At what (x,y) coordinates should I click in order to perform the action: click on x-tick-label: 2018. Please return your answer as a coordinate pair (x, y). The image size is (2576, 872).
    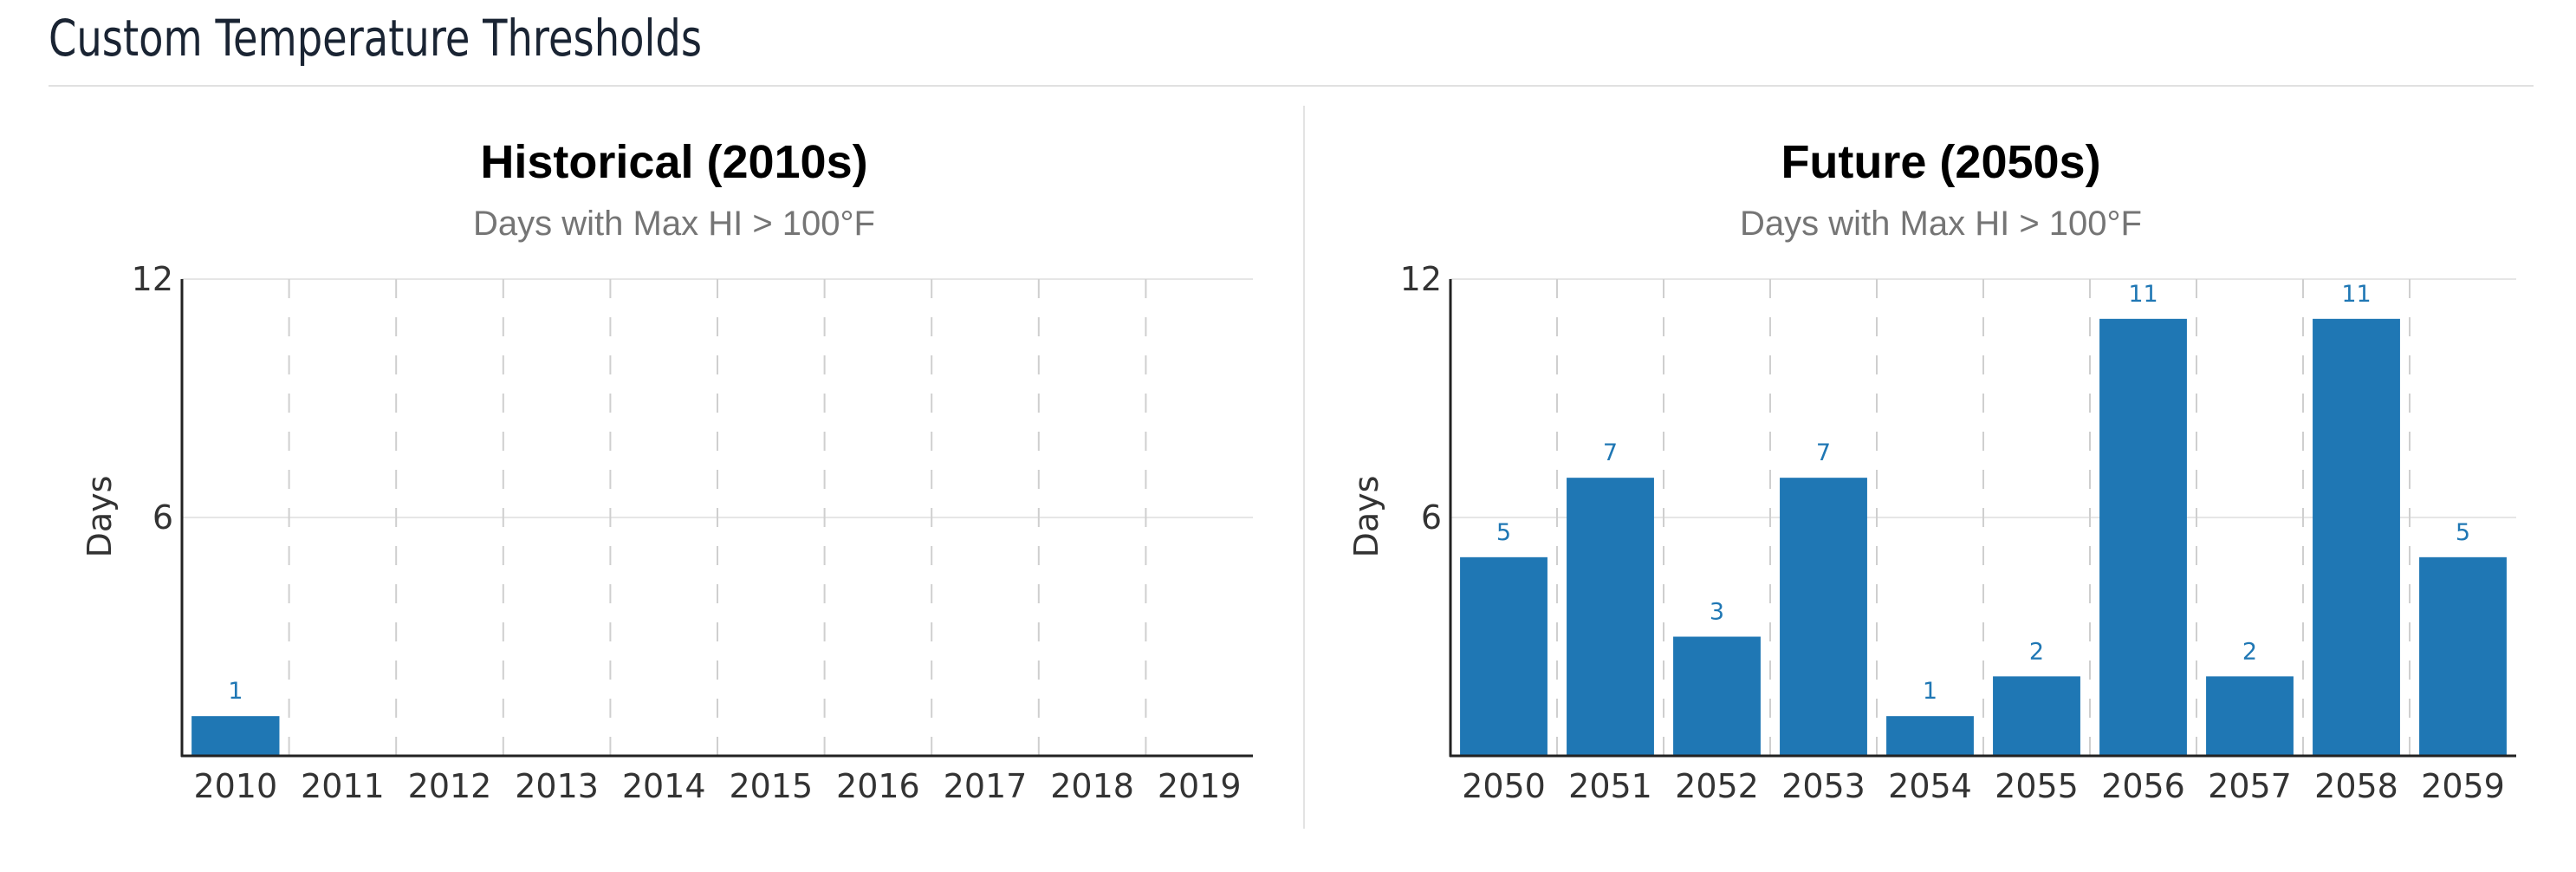
    Looking at the image, I should click on (1092, 786).